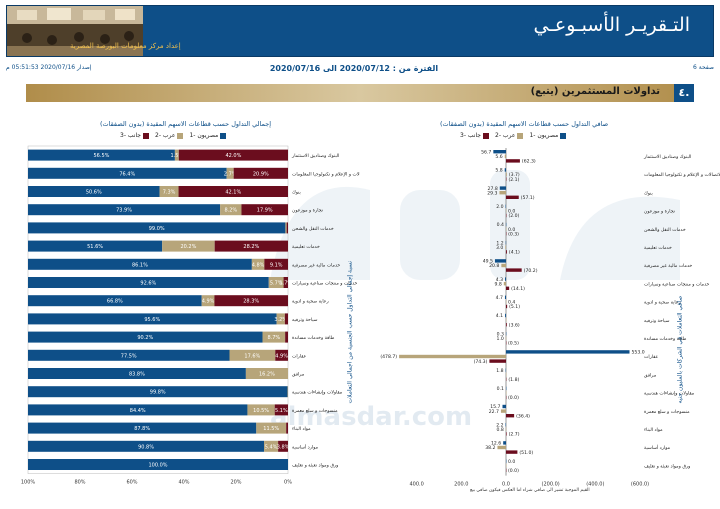 This screenshot has width=720, height=509. I want to click on legend-arabs: عرب -2, so click(169, 135).